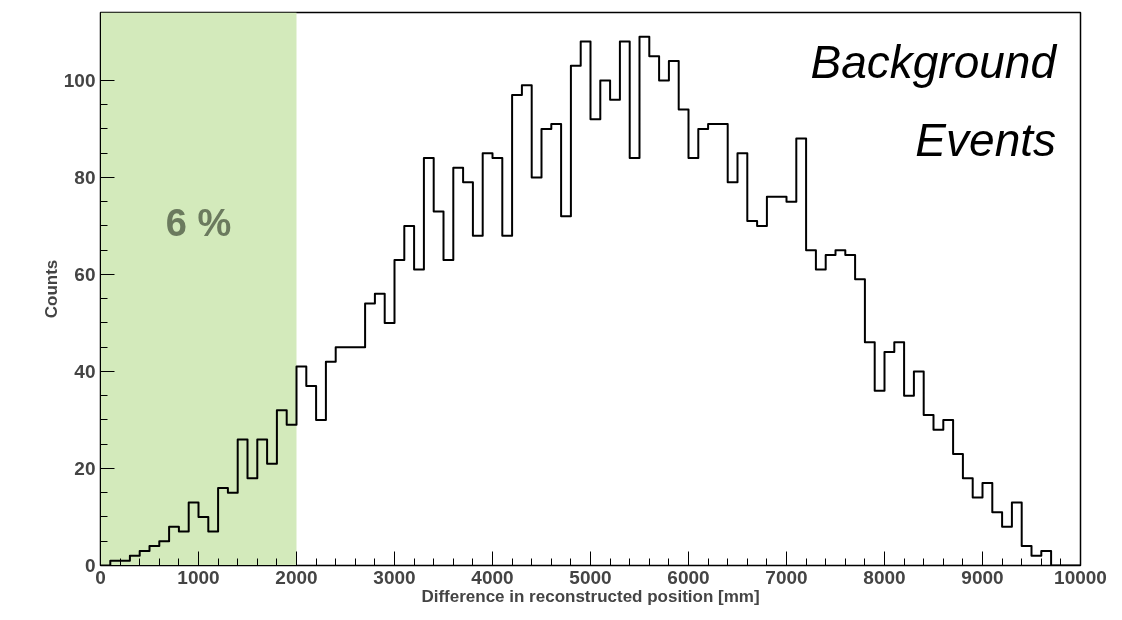  What do you see at coordinates (85, 177) in the screenshot?
I see `y-tick-label: 80` at bounding box center [85, 177].